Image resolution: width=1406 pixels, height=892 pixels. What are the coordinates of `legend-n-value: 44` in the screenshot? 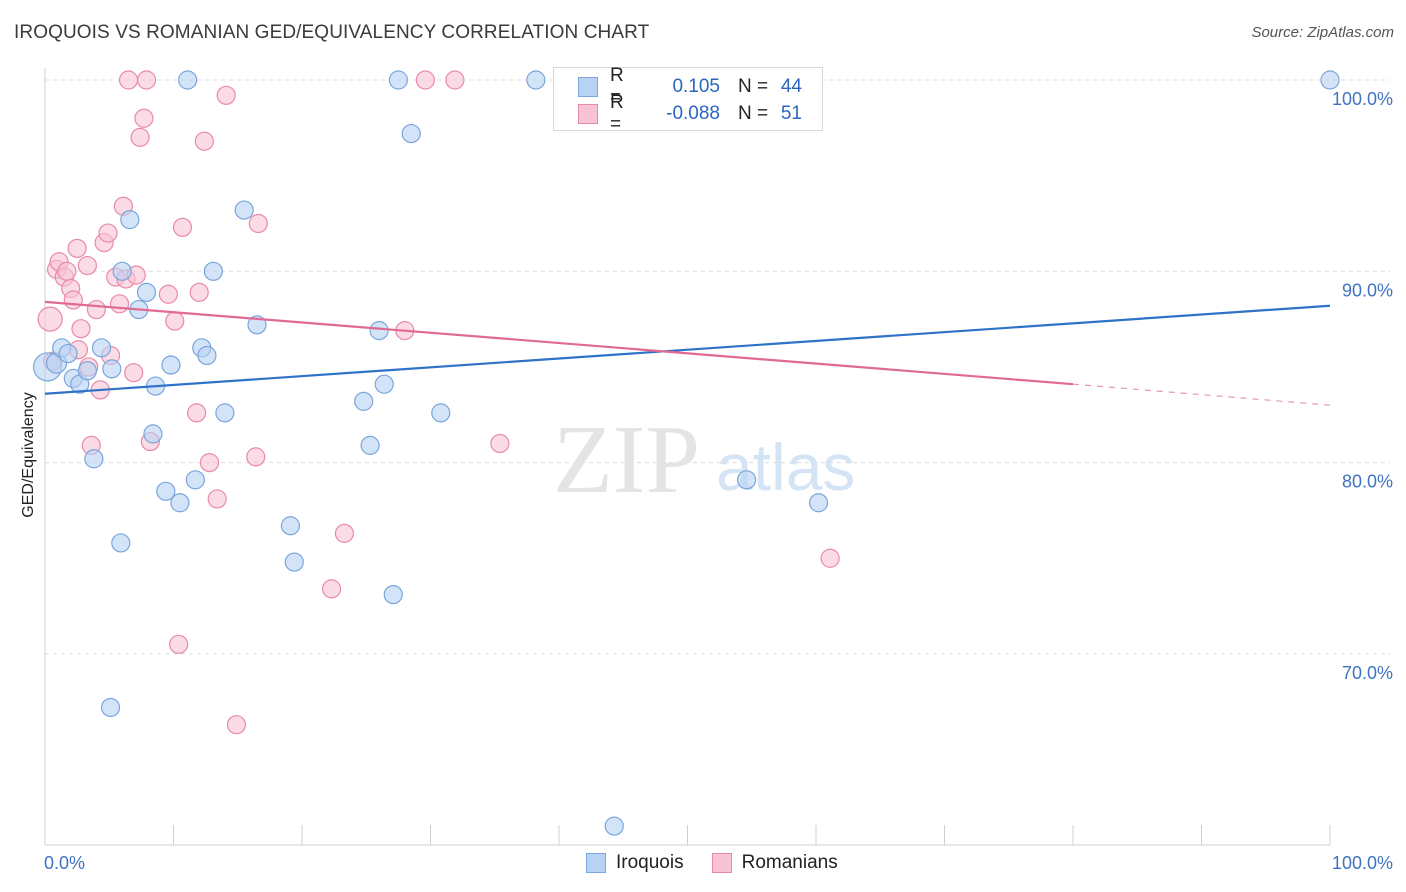 It's located at (791, 86).